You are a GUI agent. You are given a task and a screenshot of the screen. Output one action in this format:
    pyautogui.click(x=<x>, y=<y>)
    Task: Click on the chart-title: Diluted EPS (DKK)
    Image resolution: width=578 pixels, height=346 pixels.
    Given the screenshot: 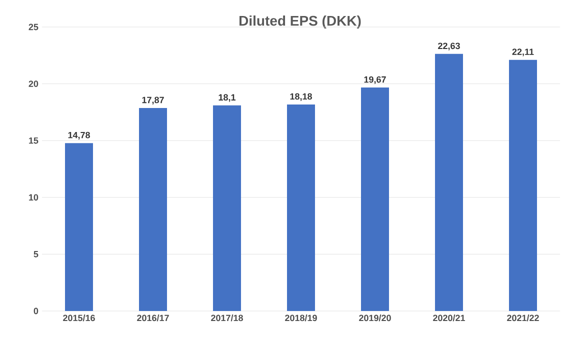 What is the action you would take?
    pyautogui.click(x=300, y=22)
    